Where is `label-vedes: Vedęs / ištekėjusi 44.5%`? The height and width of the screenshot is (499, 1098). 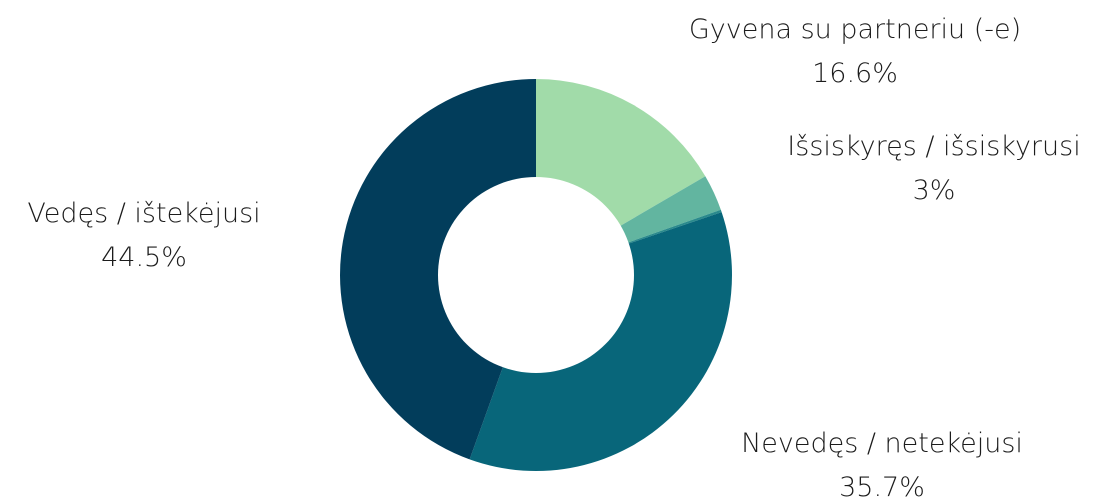 label-vedes: Vedęs / ištekėjusi 44.5% is located at coordinates (143, 235).